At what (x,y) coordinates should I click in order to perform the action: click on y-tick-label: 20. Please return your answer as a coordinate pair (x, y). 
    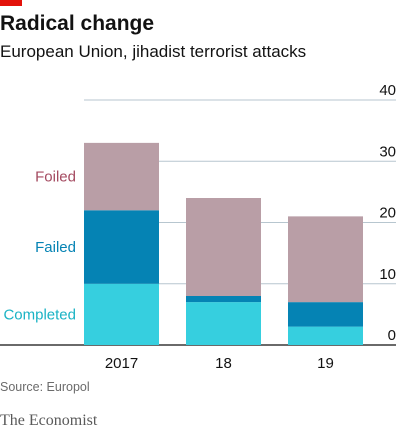
    Looking at the image, I should click on (387, 213).